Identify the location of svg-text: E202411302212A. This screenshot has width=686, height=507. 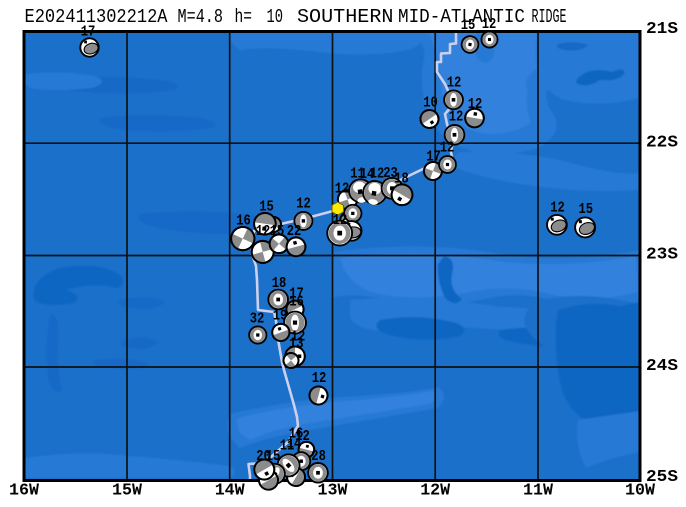
(96, 17).